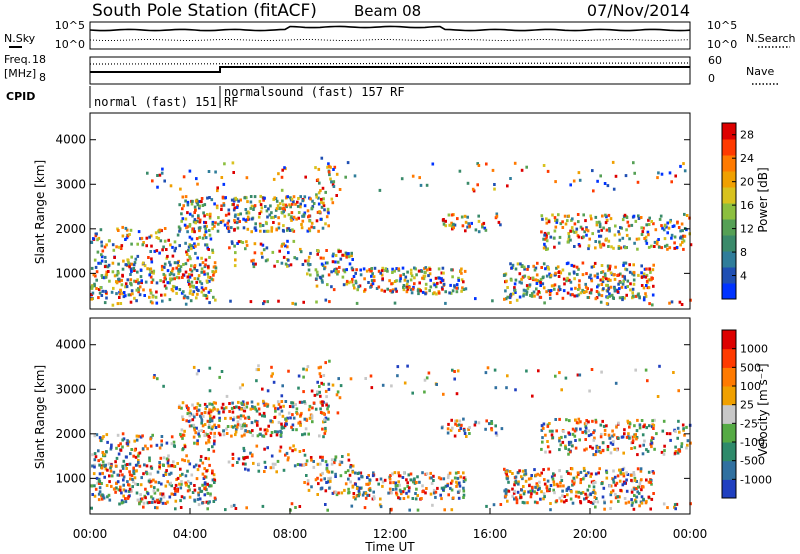 The image size is (800, 554). Describe the element at coordinates (763, 409) in the screenshot. I see `velocity-colorbar-label: Velocity [m s⁻¹]` at that location.